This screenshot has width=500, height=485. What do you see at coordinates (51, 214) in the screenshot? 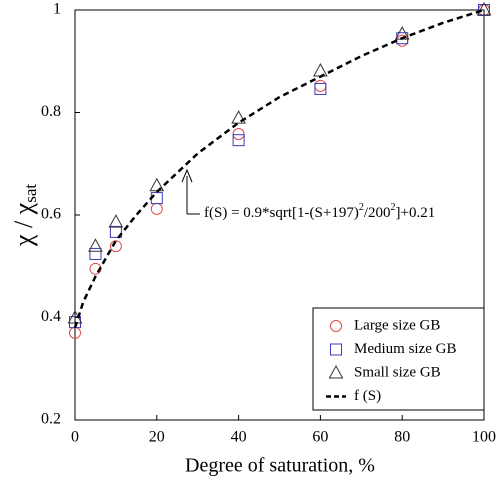
I see `y-tick-label: 0.6` at bounding box center [51, 214].